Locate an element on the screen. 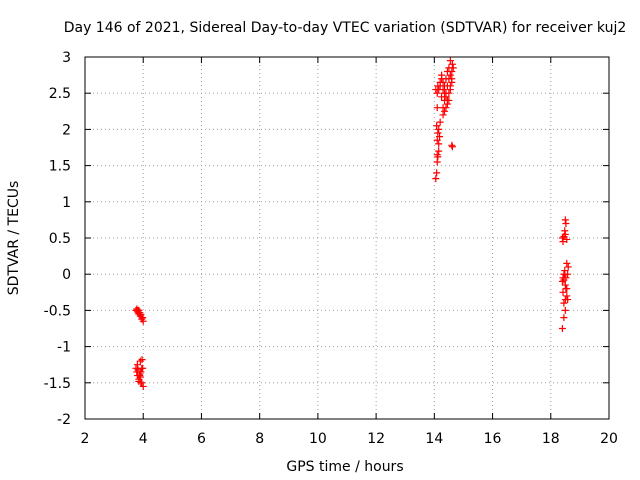 The height and width of the screenshot is (480, 640). y-tick-label: 1.5 is located at coordinates (60, 167).